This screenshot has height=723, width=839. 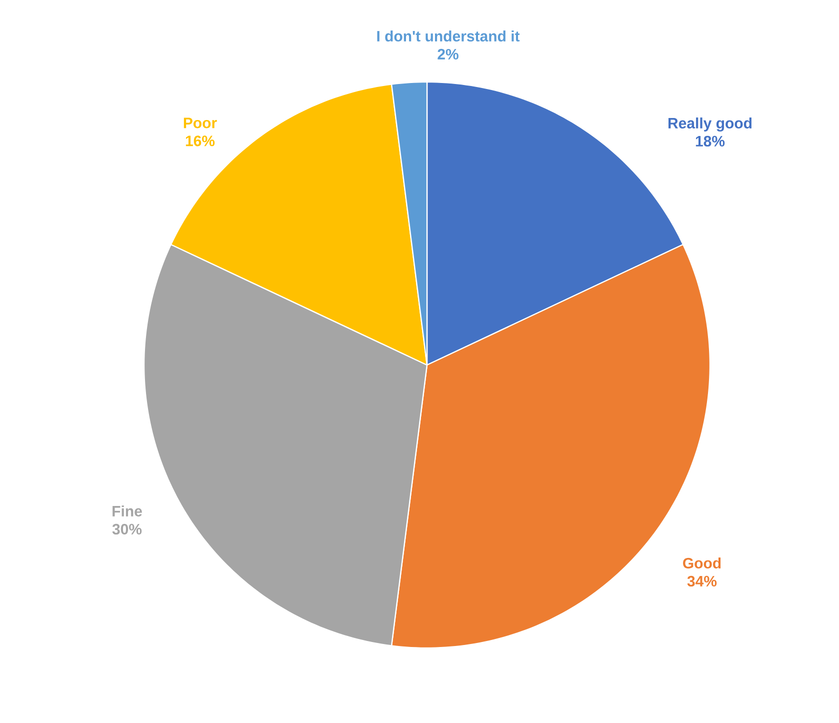 I want to click on data-label: 18%, so click(x=710, y=141).